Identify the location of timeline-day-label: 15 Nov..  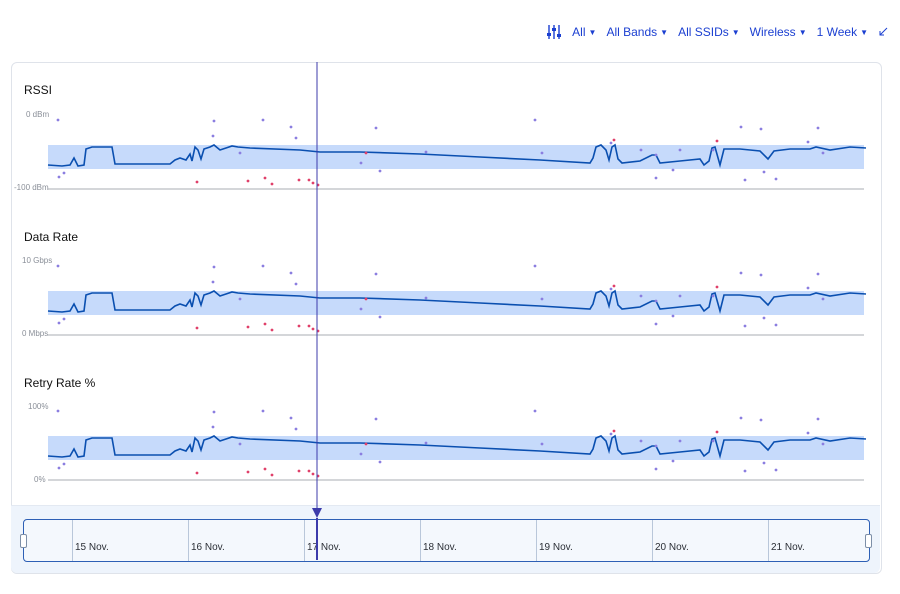
(92, 547).